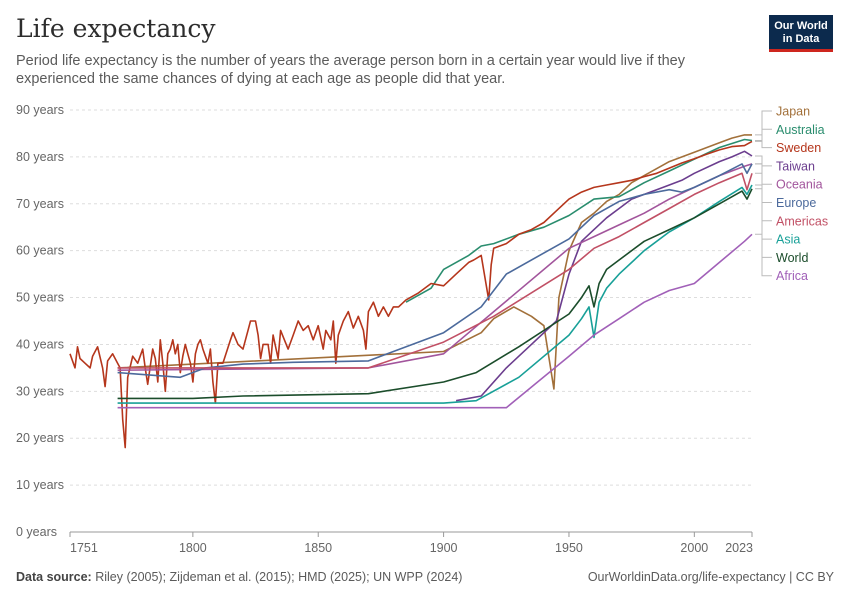 This screenshot has height=600, width=850. What do you see at coordinates (54, 577) in the screenshot?
I see `data-source-label: Data source:` at bounding box center [54, 577].